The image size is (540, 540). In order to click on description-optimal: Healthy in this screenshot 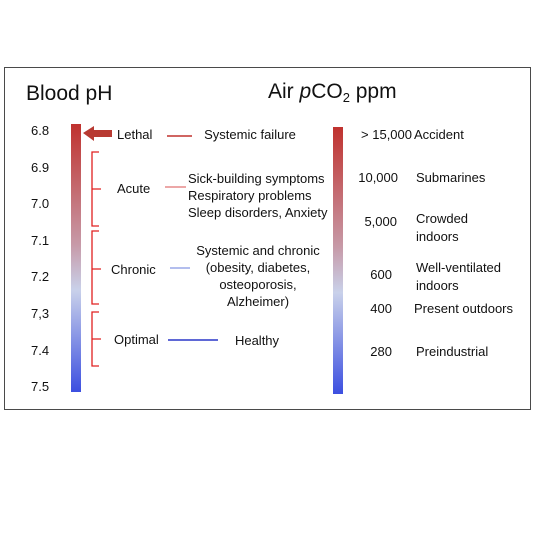, I will do `click(257, 340)`.